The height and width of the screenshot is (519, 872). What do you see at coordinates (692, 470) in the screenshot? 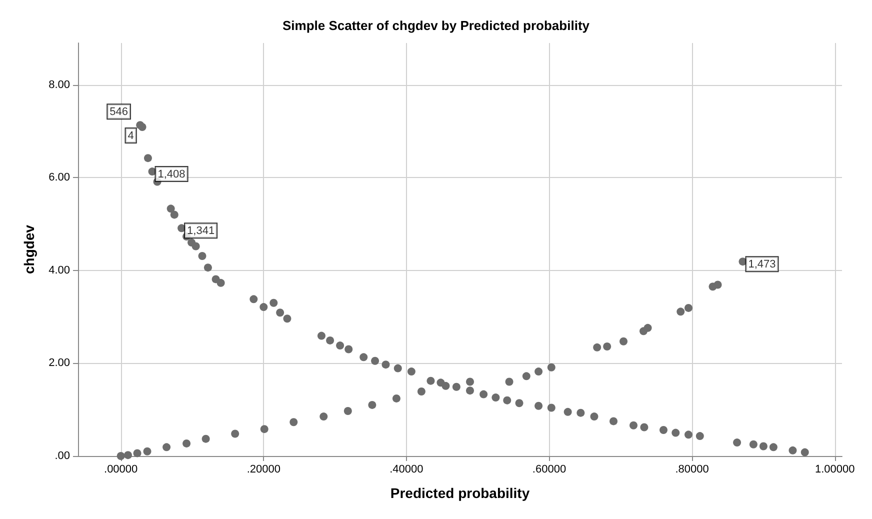
I see `x-tick-label: .80000` at bounding box center [692, 470].